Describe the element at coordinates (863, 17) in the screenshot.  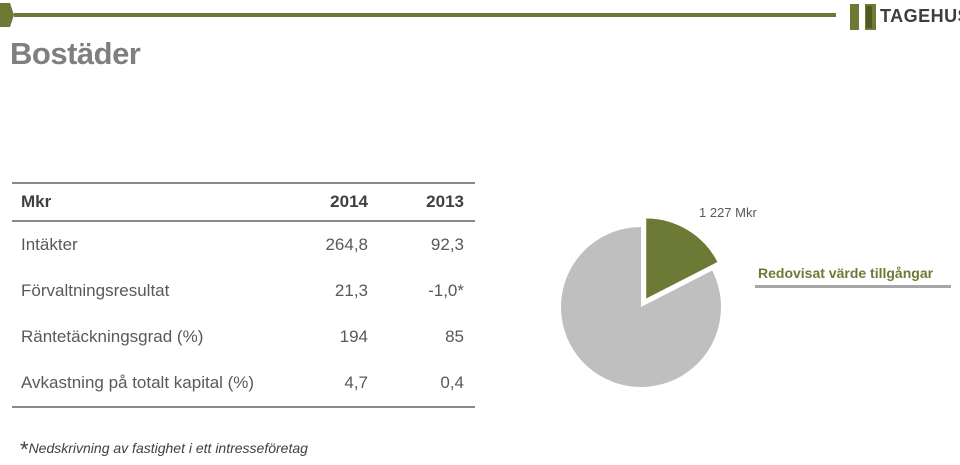
I see `logo-mark-icon` at that location.